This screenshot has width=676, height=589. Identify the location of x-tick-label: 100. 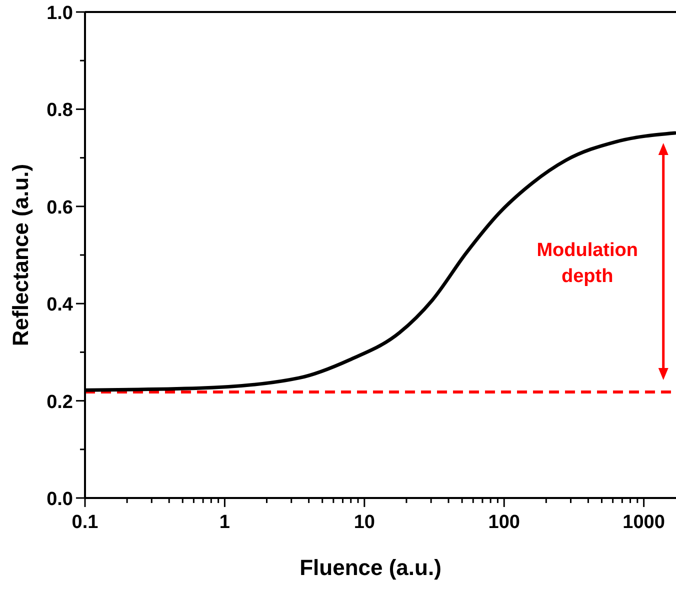
(504, 522).